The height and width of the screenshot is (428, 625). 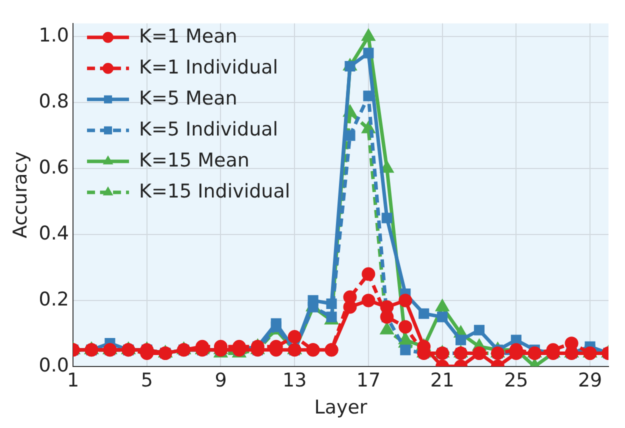 What do you see at coordinates (442, 381) in the screenshot?
I see `x-tick-label: 21` at bounding box center [442, 381].